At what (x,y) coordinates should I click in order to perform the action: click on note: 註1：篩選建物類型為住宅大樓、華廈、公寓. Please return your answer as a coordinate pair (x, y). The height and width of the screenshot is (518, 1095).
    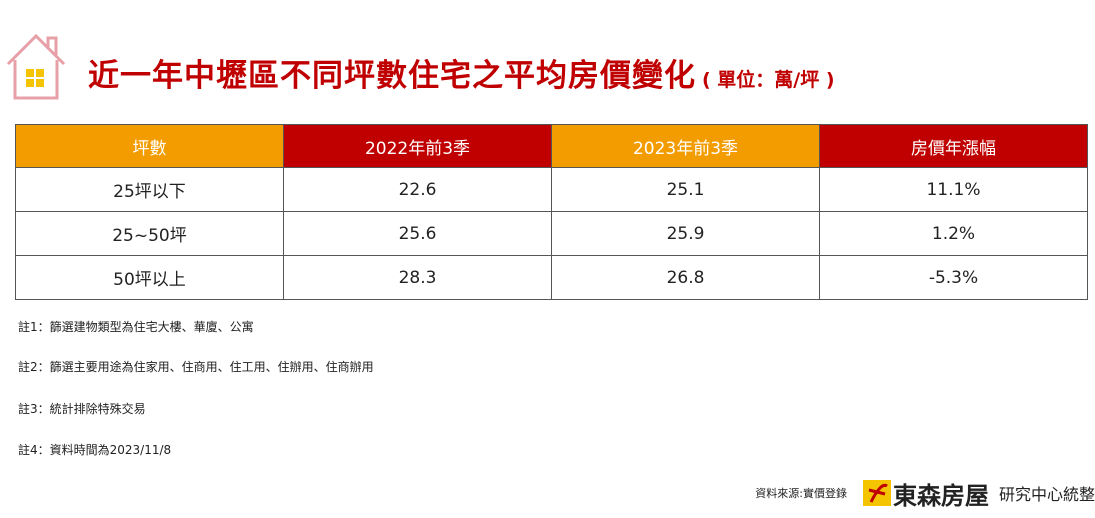
    Looking at the image, I should click on (136, 327).